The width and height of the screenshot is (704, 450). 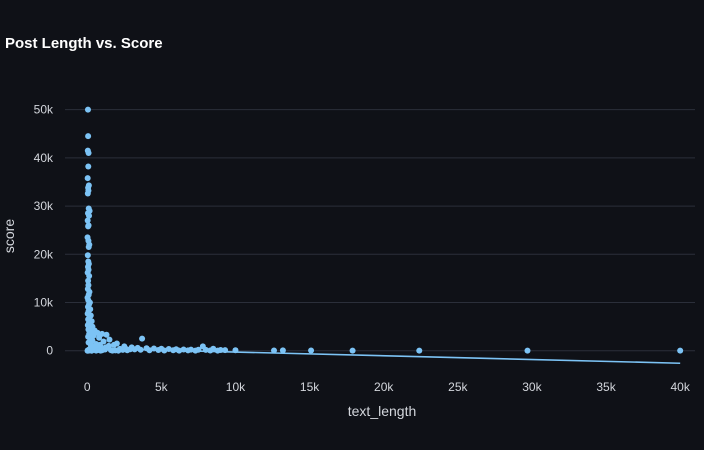 I want to click on y-tick-label: 40k, so click(x=44, y=158).